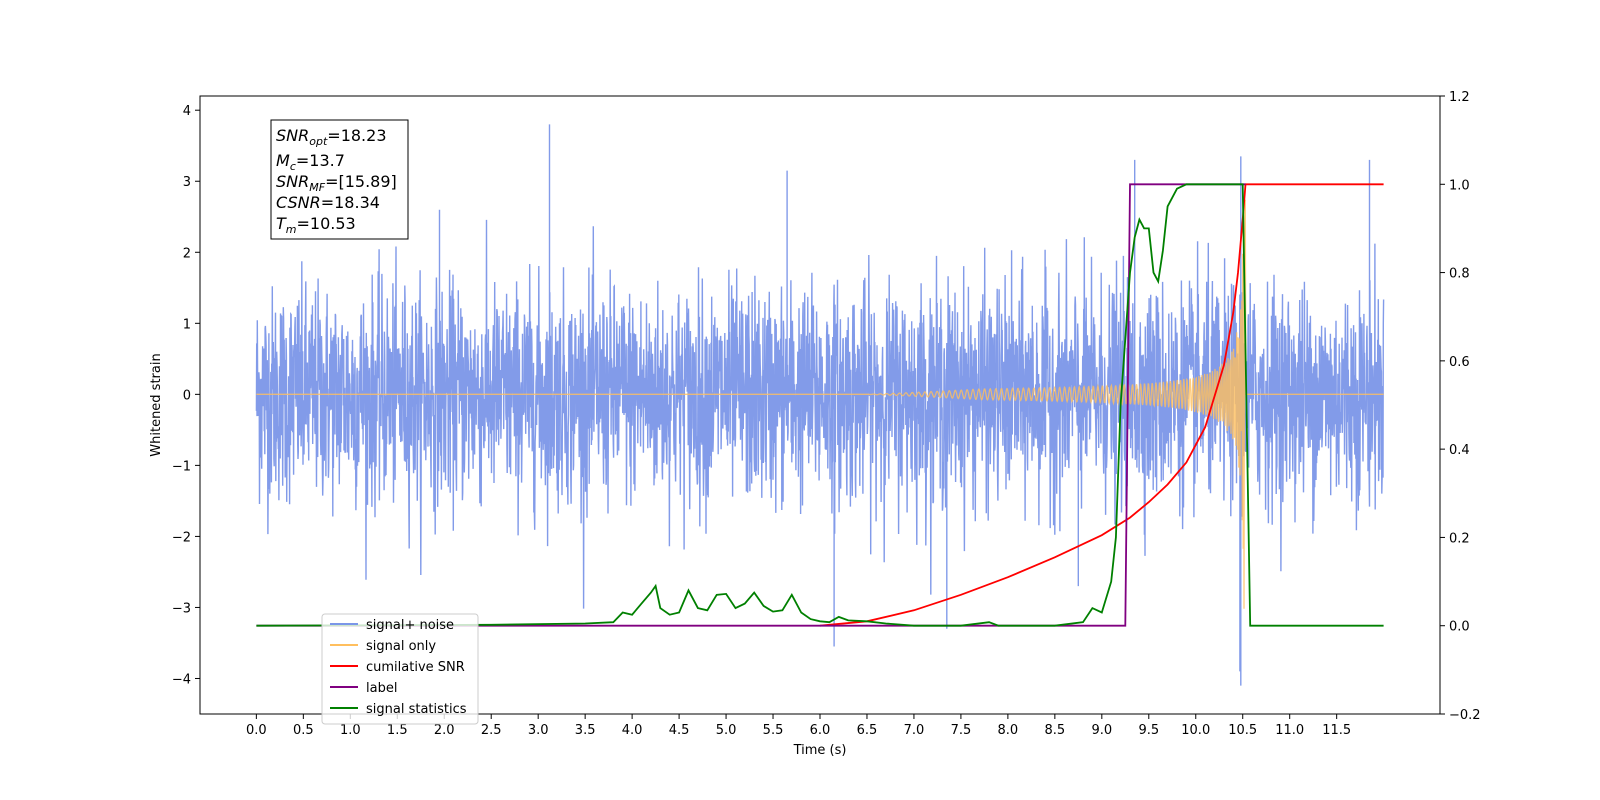  What do you see at coordinates (1055, 730) in the screenshot?
I see `x-tick-label: 8.5` at bounding box center [1055, 730].